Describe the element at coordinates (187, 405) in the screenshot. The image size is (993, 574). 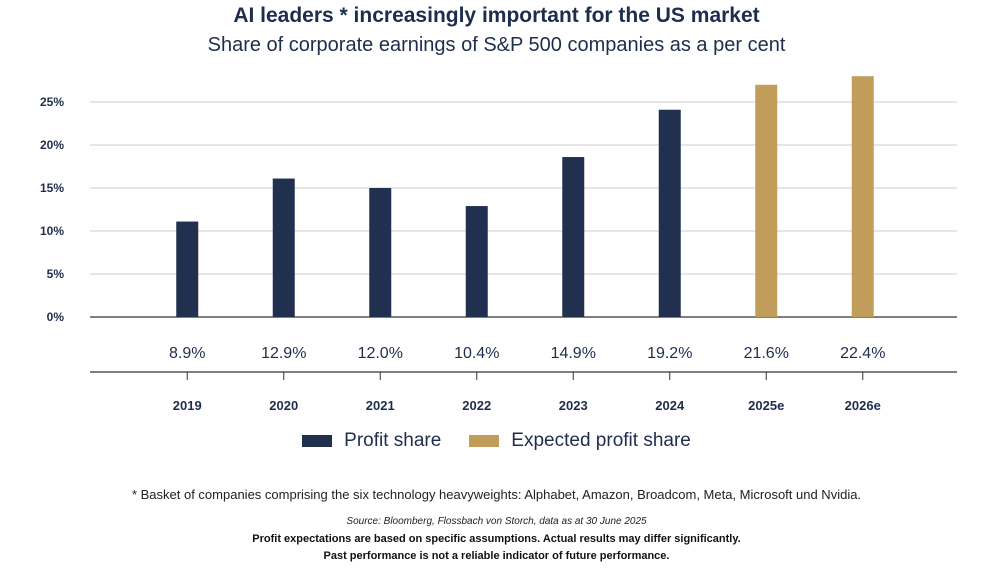
I see `x-tick-label-2019: 2019` at that location.